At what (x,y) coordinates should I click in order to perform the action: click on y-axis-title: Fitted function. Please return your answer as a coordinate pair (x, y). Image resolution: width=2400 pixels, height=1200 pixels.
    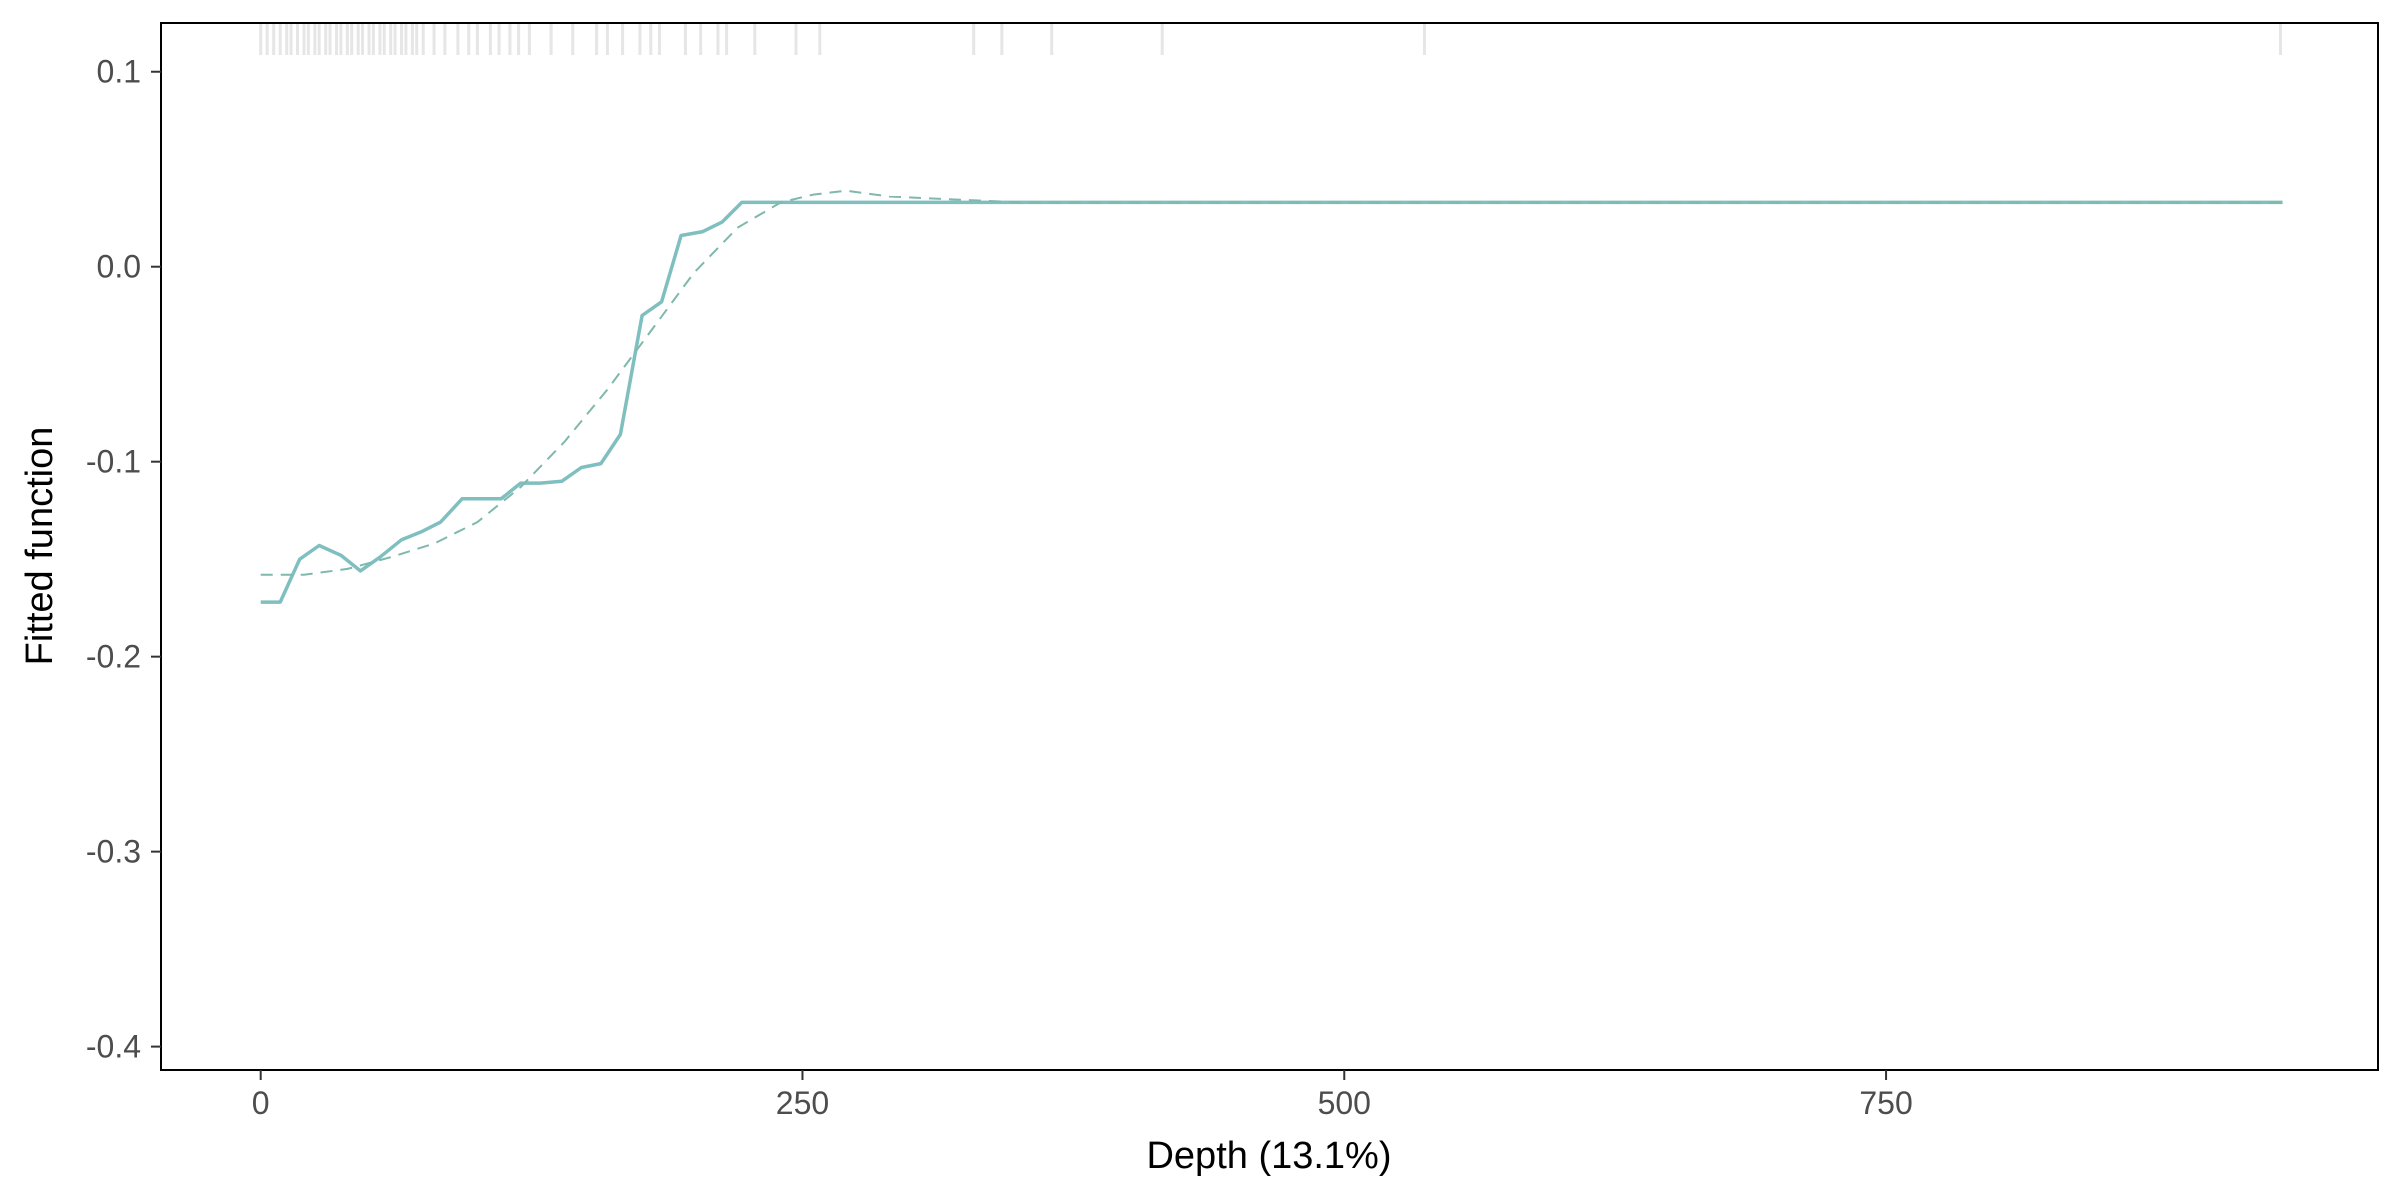
    Looking at the image, I should click on (40, 546).